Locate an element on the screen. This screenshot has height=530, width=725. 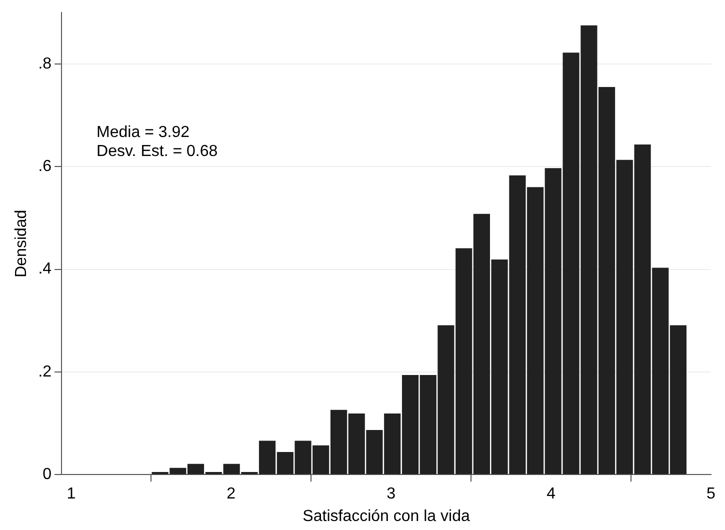
x-tick-label: 4 is located at coordinates (551, 494).